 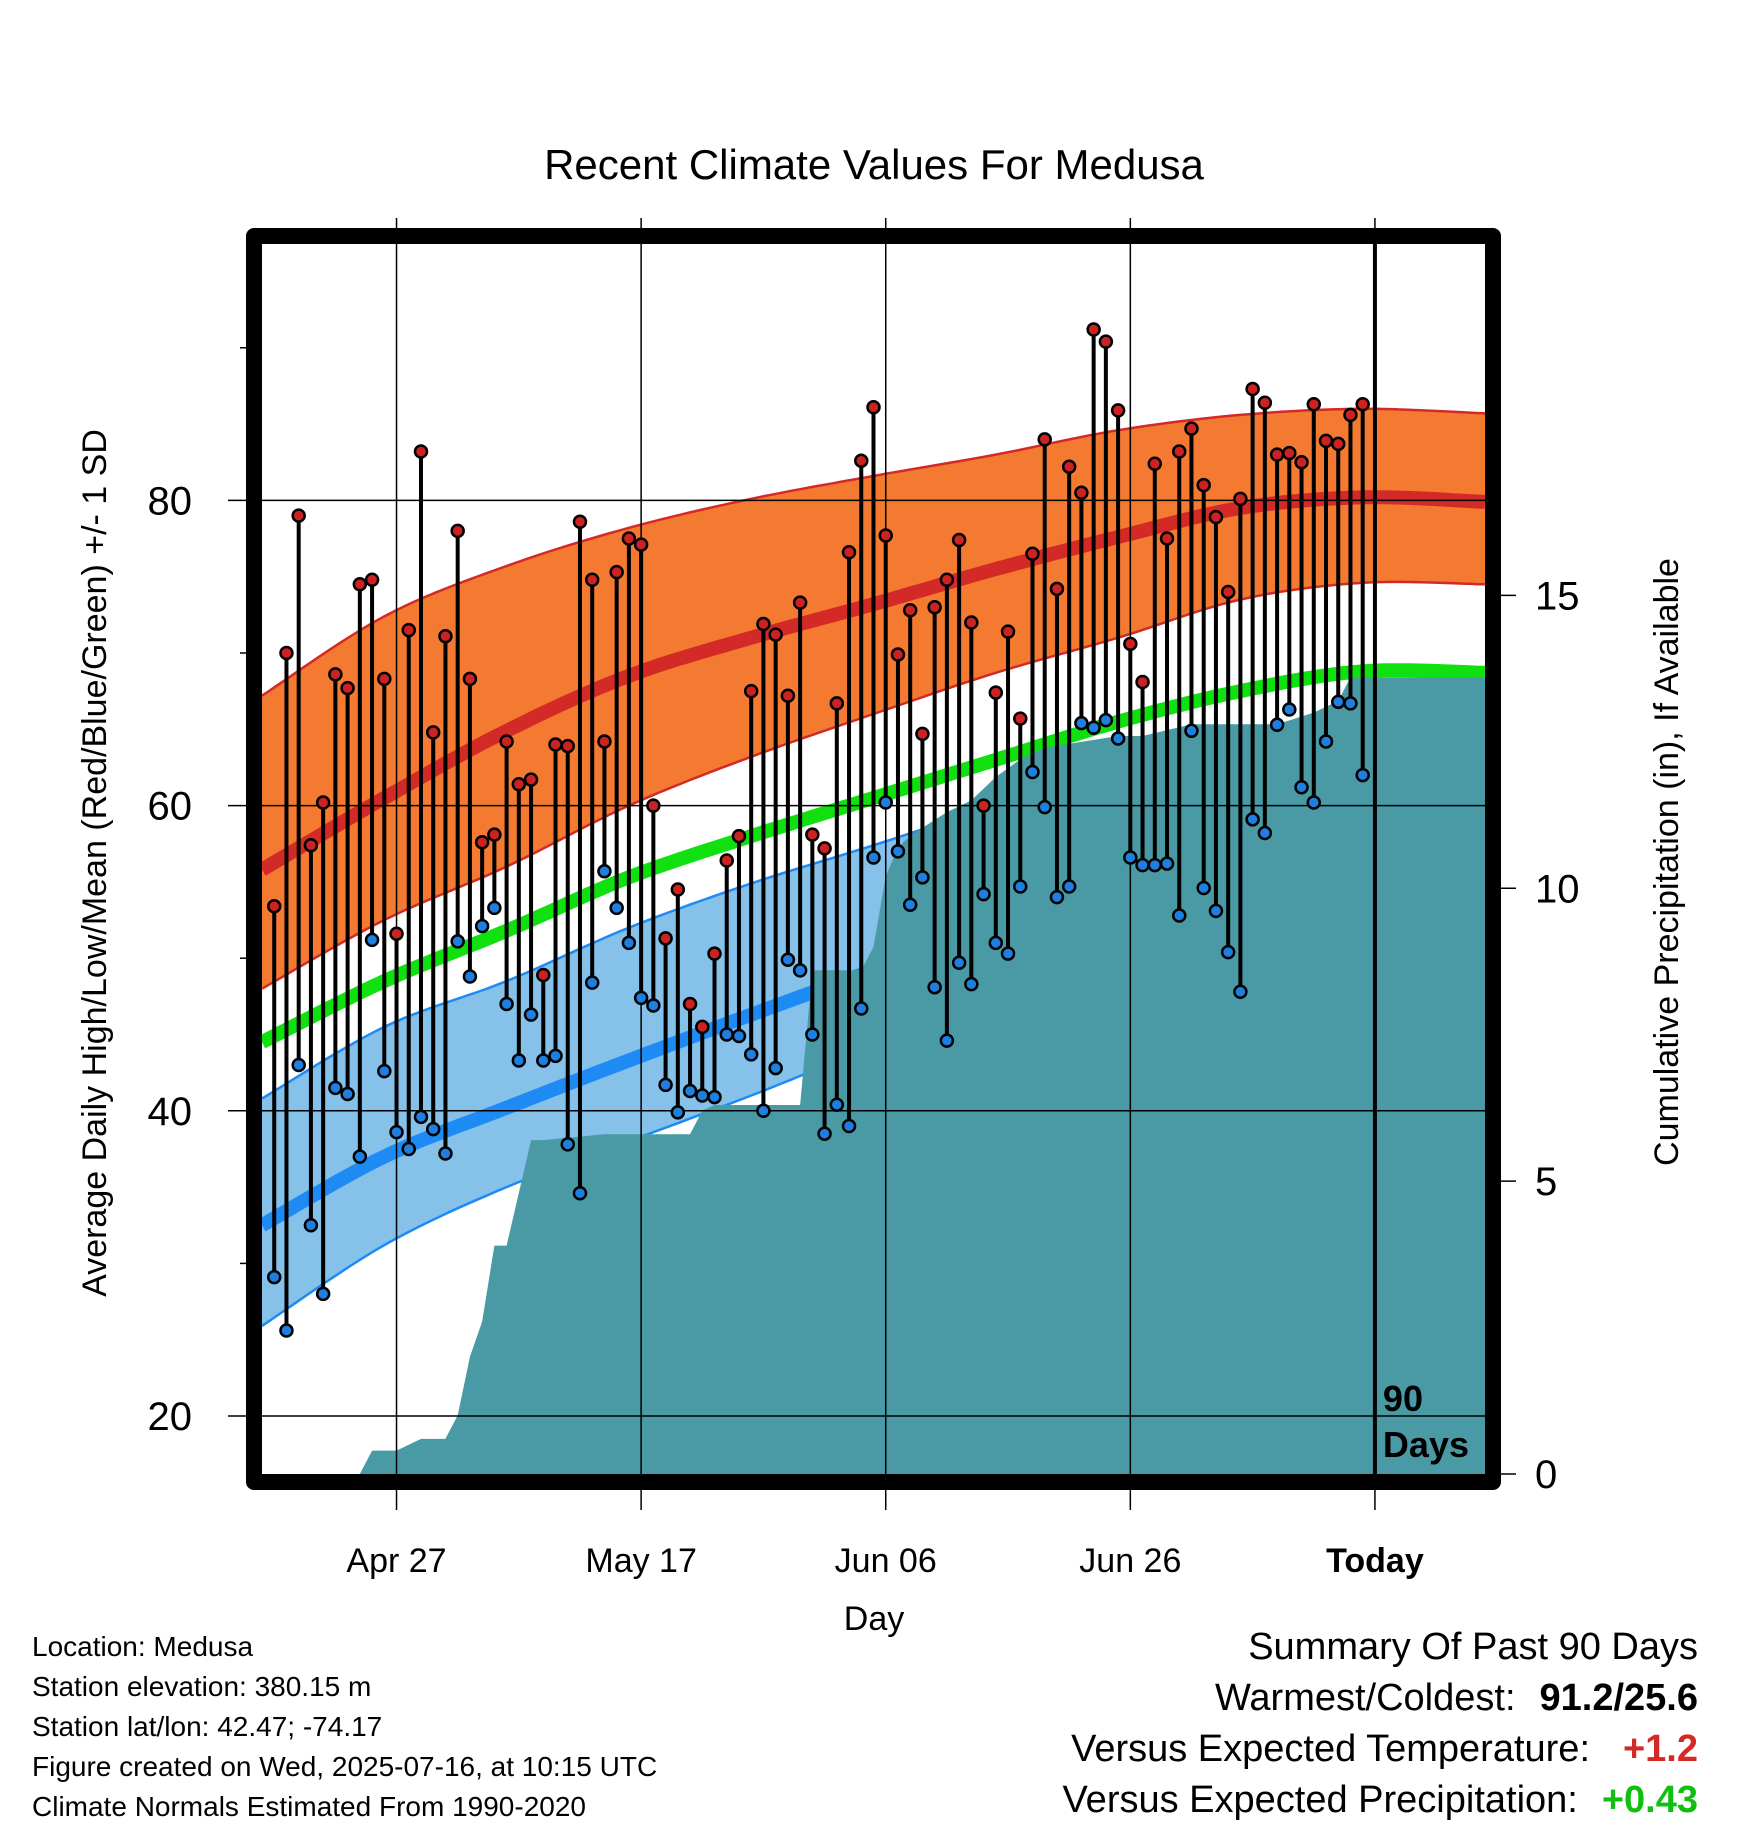 I want to click on y-tick-label: 20, so click(x=170, y=1417).